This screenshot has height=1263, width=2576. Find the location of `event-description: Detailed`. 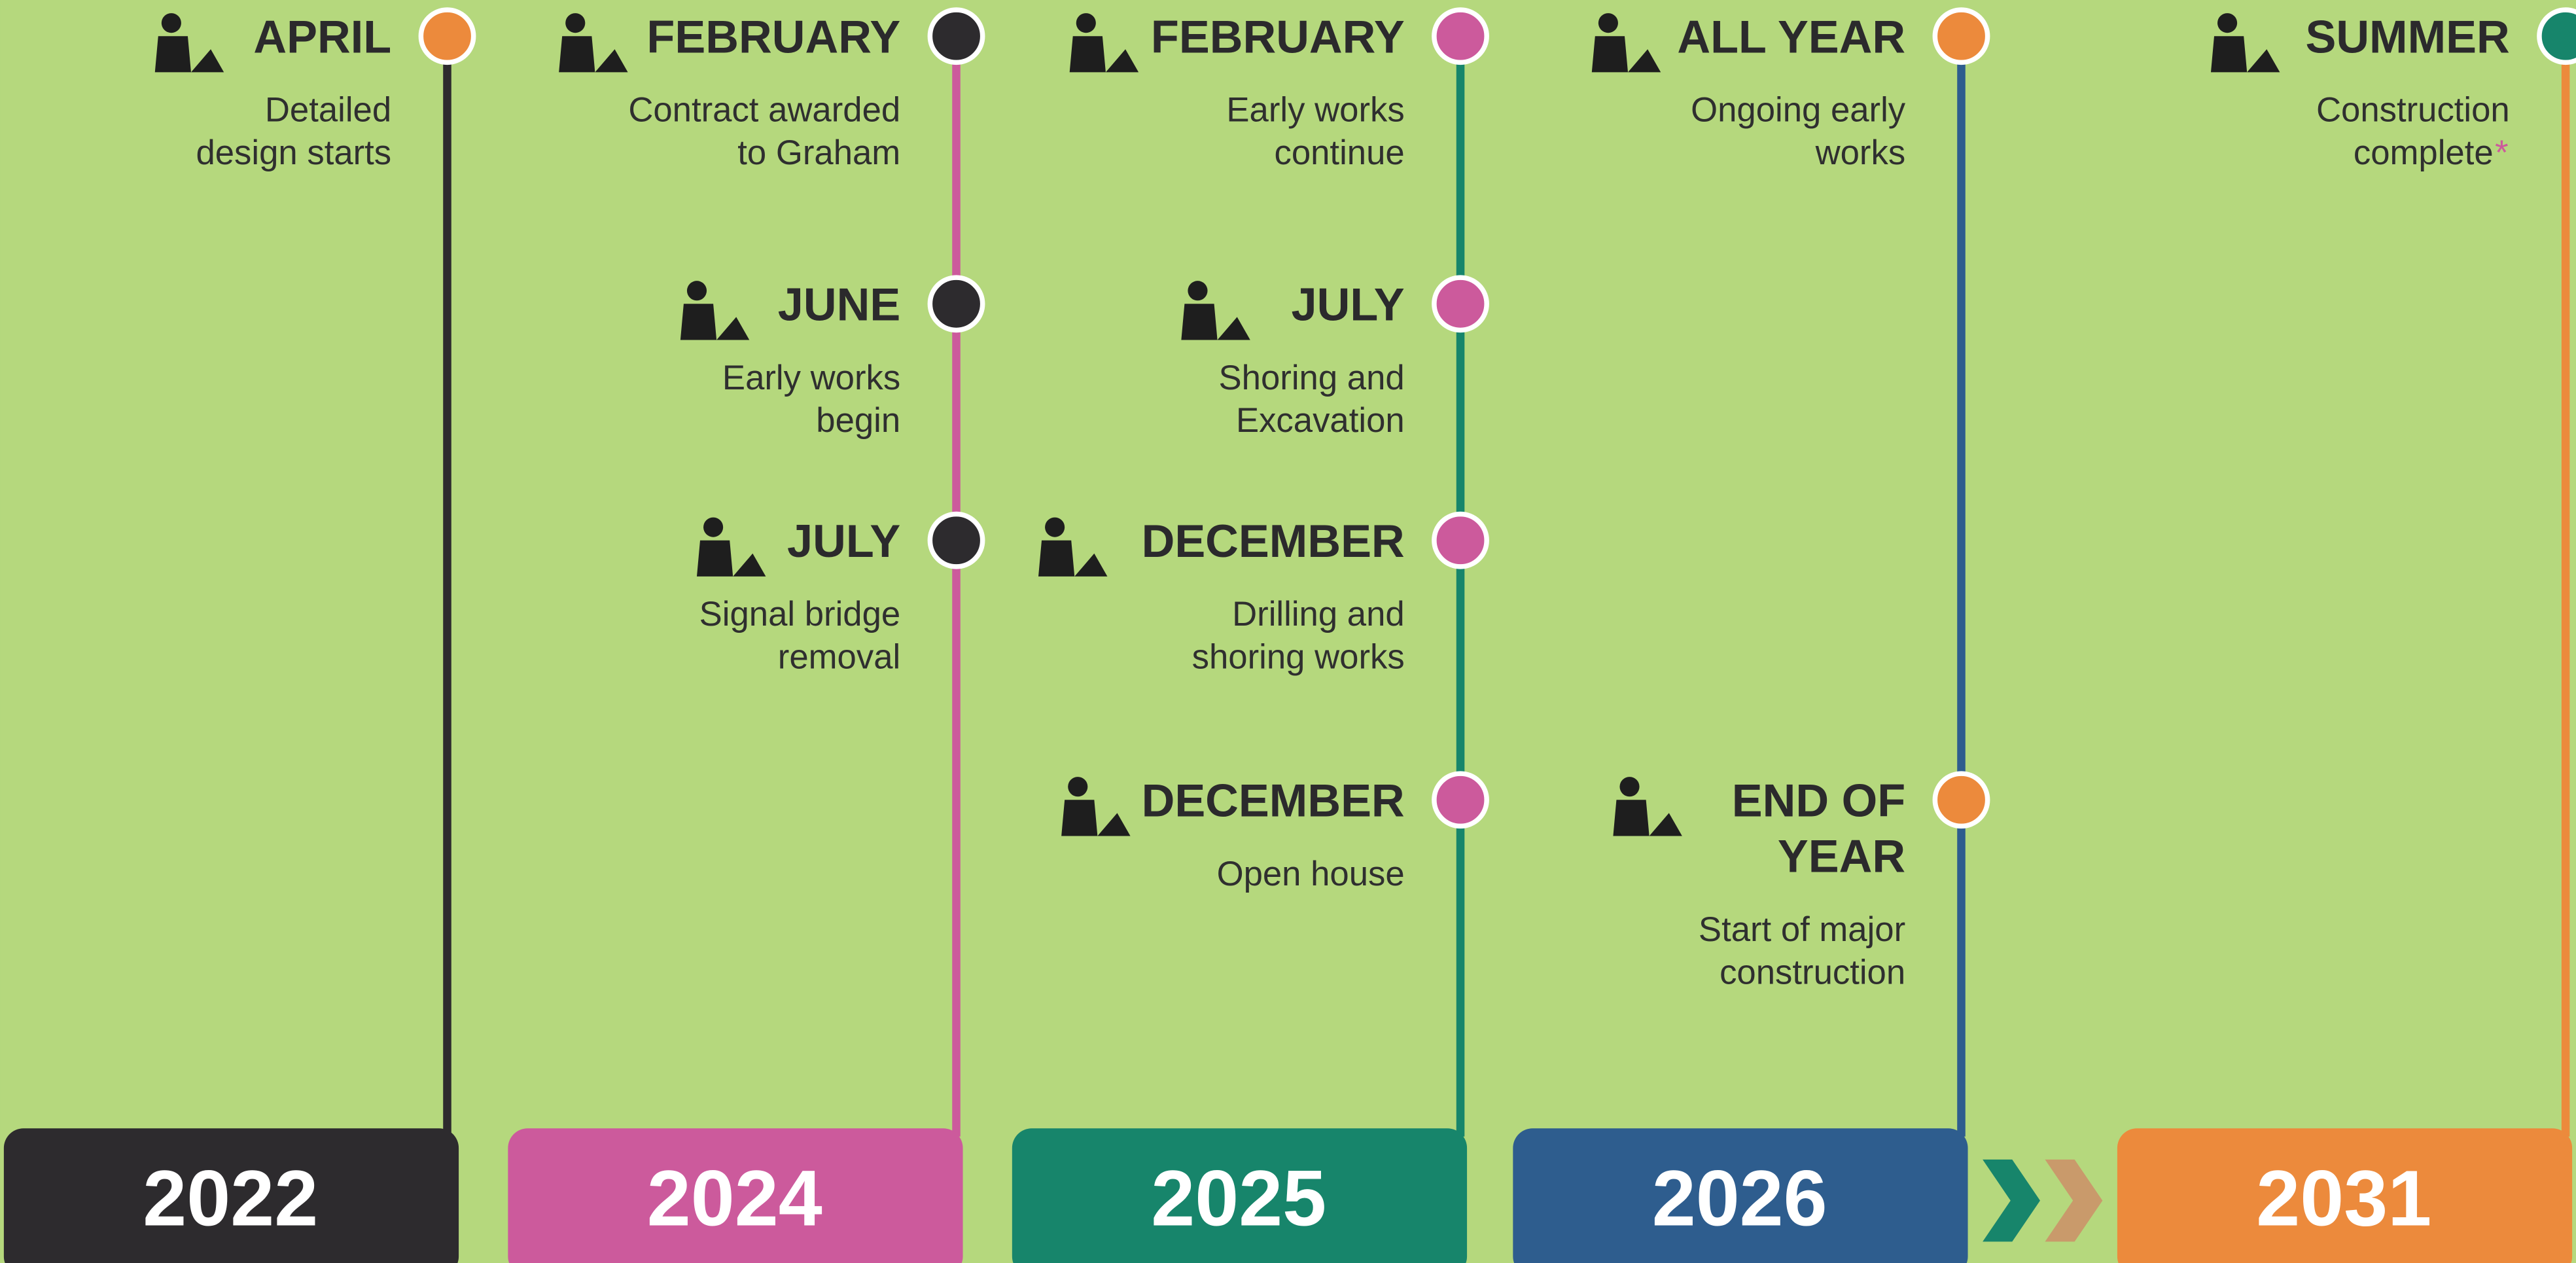

event-description: Detailed is located at coordinates (328, 110).